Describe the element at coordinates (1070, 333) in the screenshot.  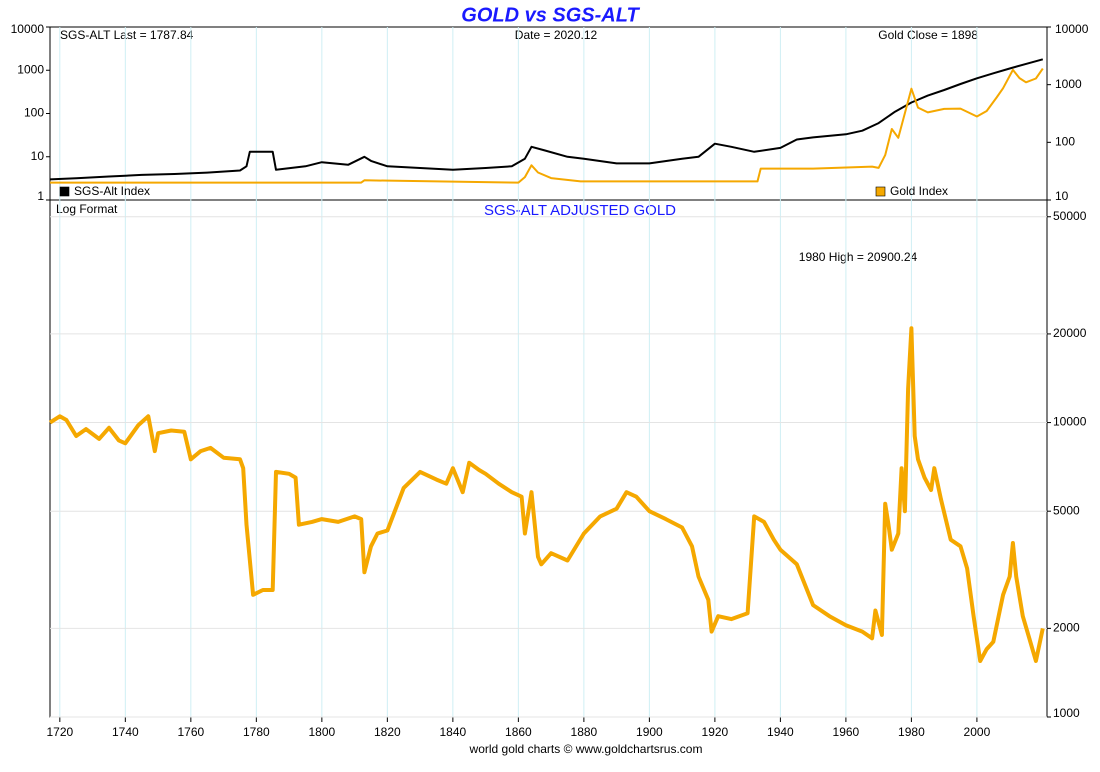
I see `y-tick-label: 20000` at that location.